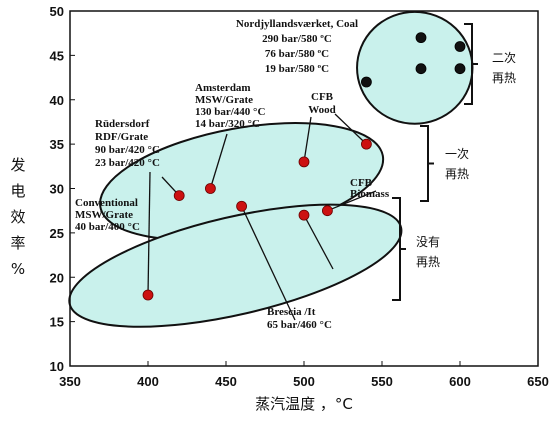 The image size is (556, 421). I want to click on x-tick-label: 350, so click(70, 381).